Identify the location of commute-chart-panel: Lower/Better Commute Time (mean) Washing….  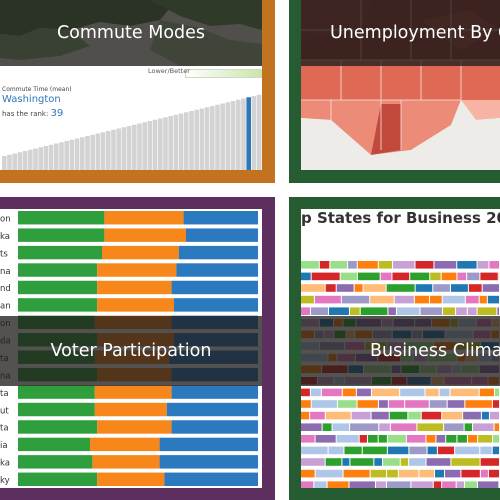
(131, 118).